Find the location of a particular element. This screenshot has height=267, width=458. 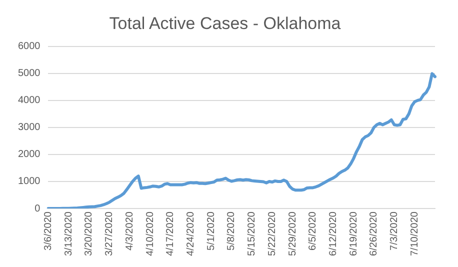

x-tick-label: 7/10/2020 is located at coordinates (414, 233).